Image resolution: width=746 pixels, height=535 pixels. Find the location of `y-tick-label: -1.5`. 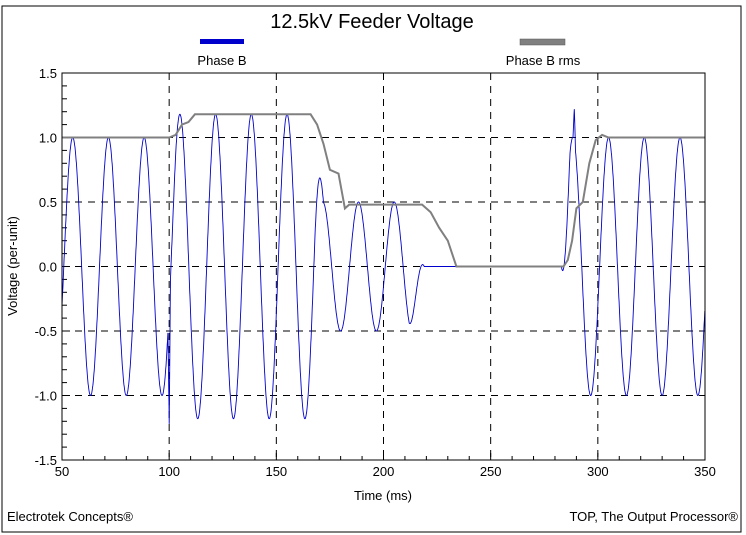

y-tick-label: -1.5 is located at coordinates (46, 460).